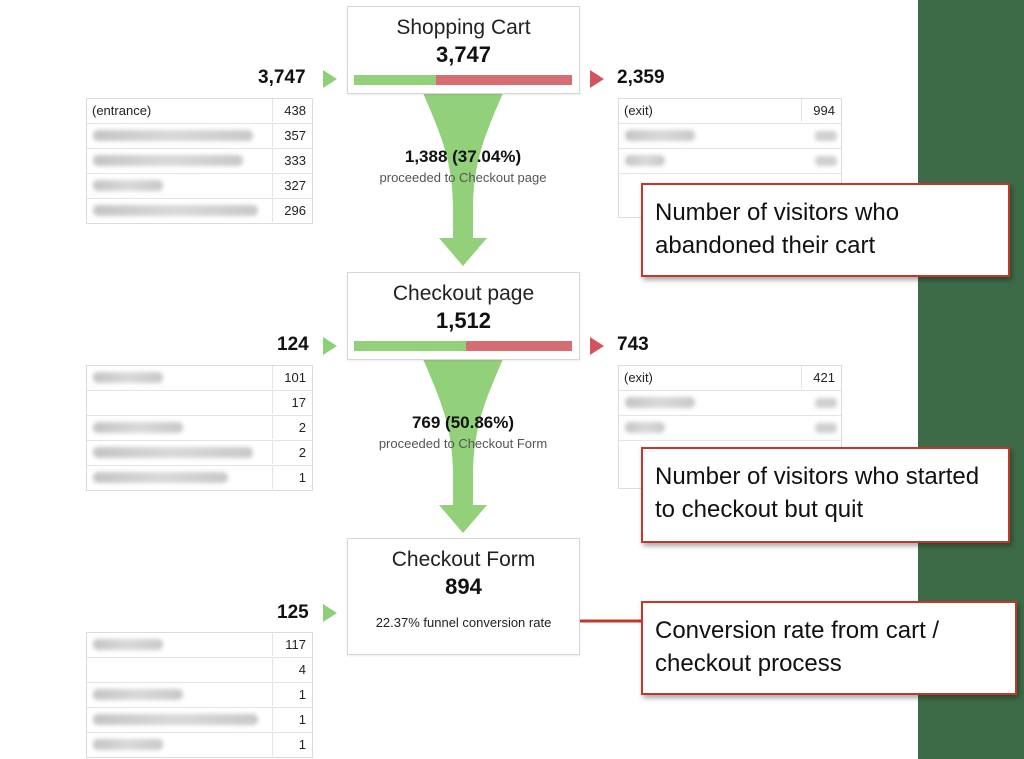 The width and height of the screenshot is (1024, 759). What do you see at coordinates (463, 54) in the screenshot?
I see `stage-count: 3,747` at bounding box center [463, 54].